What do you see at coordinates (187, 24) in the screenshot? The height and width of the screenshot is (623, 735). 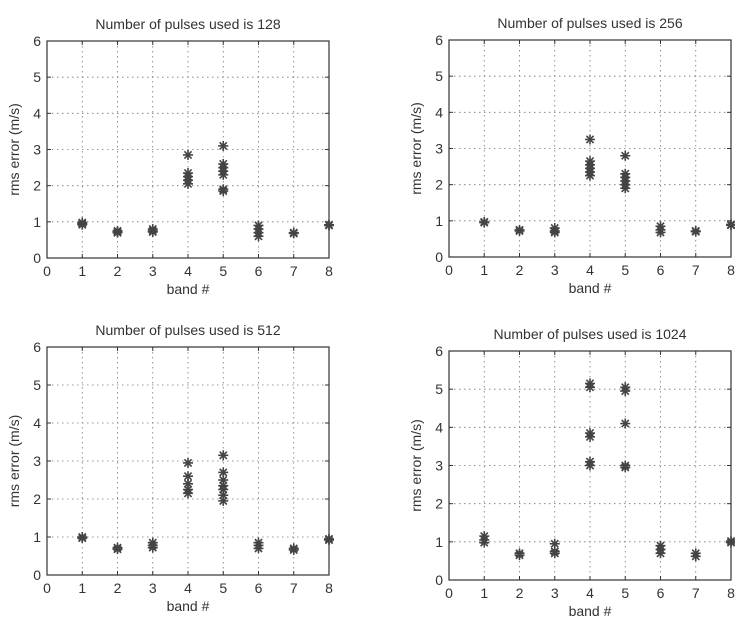 I see `chart-title: Number of pulses used is 128` at bounding box center [187, 24].